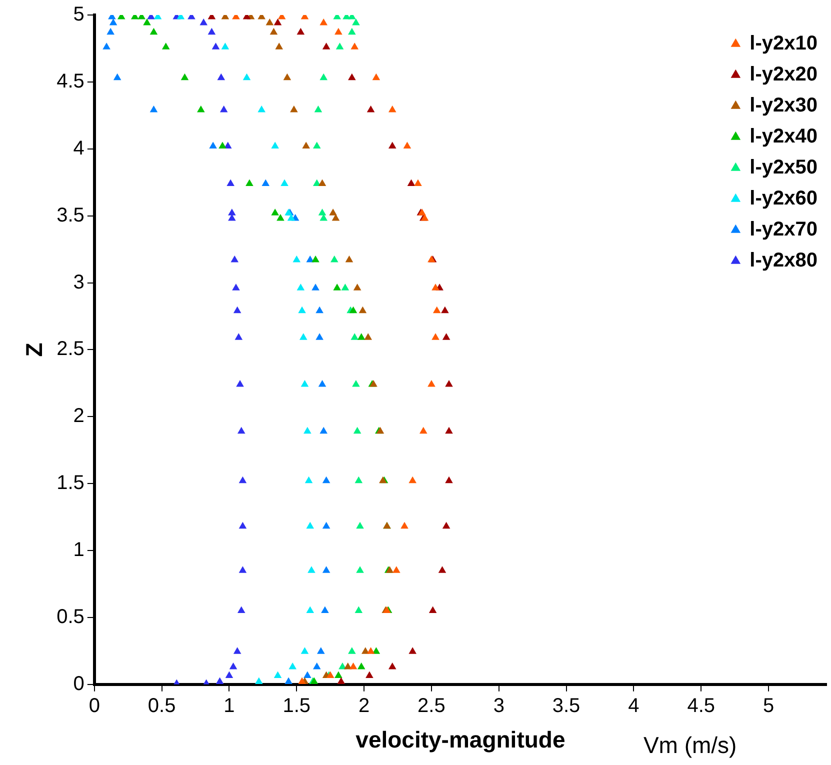 Image resolution: width=831 pixels, height=765 pixels. Describe the element at coordinates (34, 349) in the screenshot. I see `y-axis-title: Z` at that location.